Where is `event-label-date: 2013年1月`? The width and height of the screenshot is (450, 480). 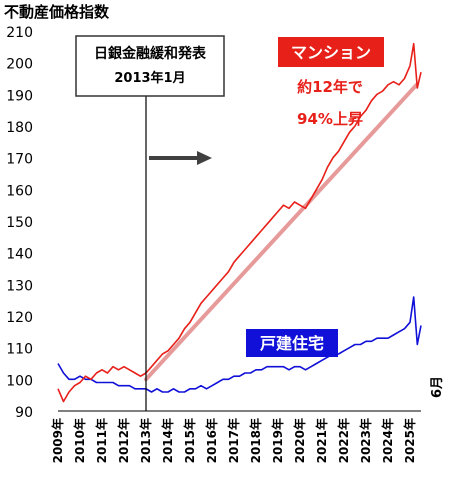 event-label-date: 2013年1月 is located at coordinates (149, 78).